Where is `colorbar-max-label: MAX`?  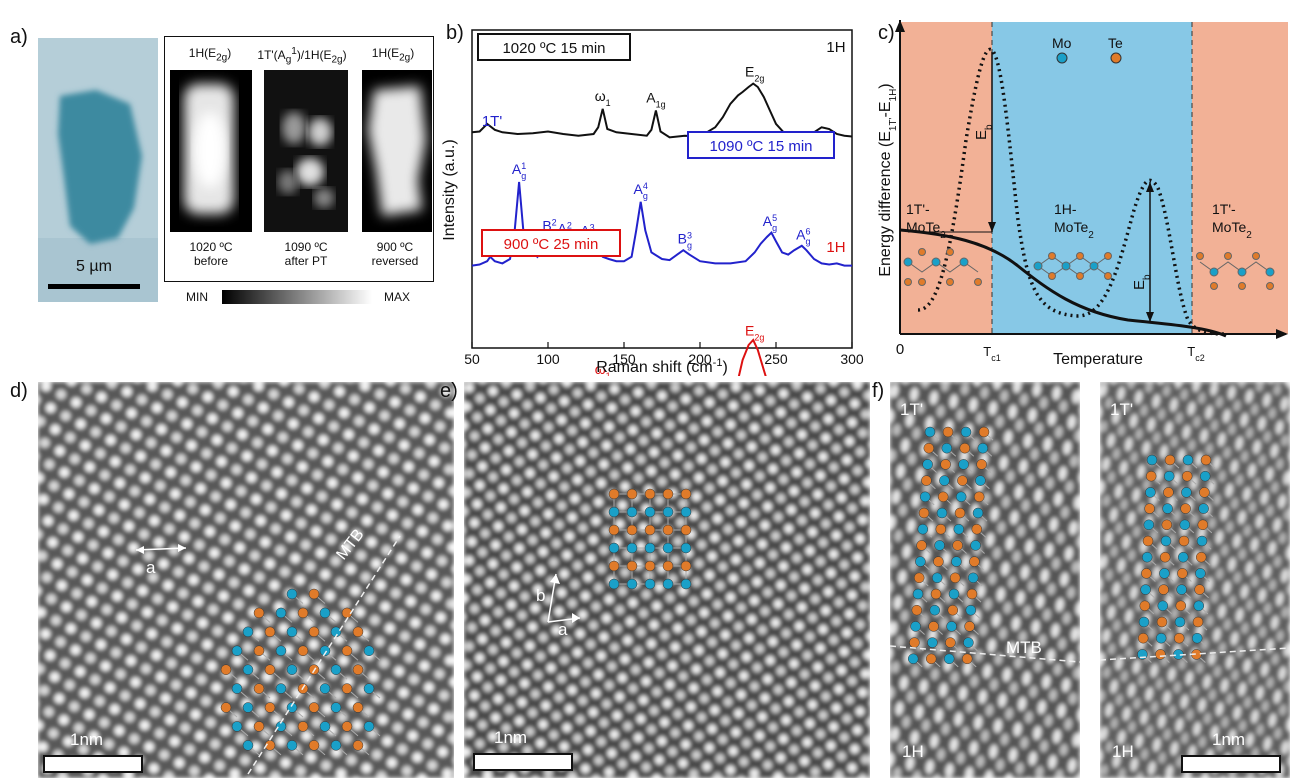
colorbar-max-label: MAX is located at coordinates (397, 297).